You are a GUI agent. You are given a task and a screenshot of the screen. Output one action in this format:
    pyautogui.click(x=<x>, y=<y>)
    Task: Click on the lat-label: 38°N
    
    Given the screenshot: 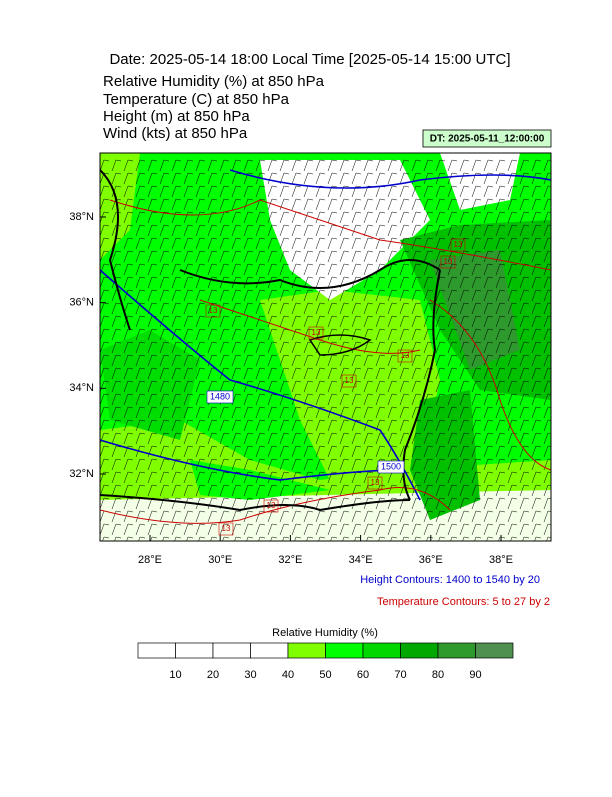 What is the action you would take?
    pyautogui.click(x=81, y=217)
    